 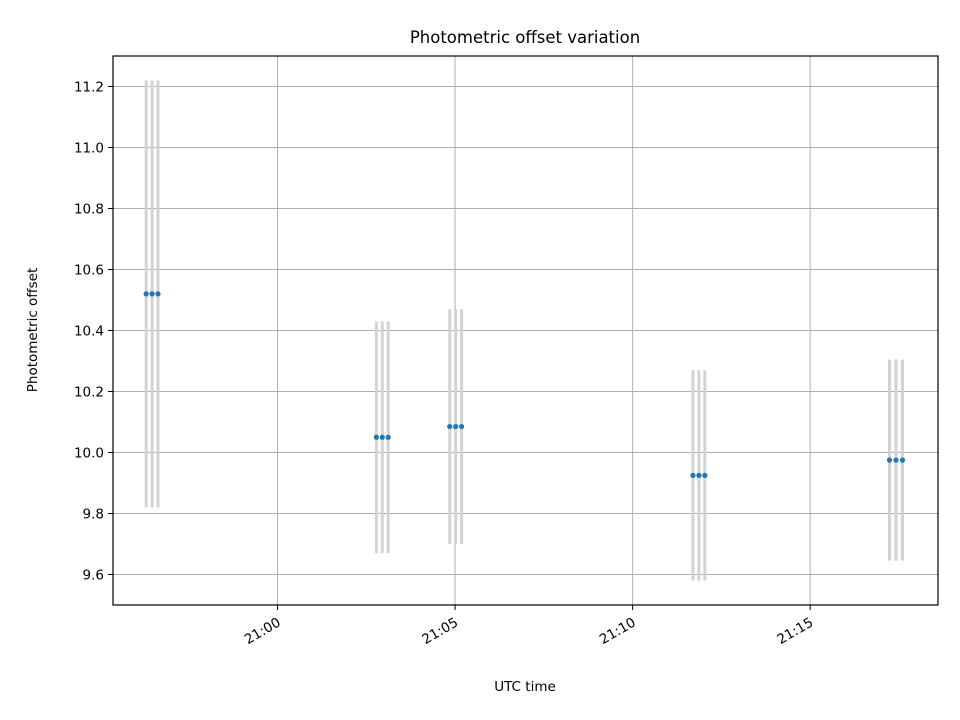 I want to click on x-axis-label: UTC time, so click(x=525, y=687).